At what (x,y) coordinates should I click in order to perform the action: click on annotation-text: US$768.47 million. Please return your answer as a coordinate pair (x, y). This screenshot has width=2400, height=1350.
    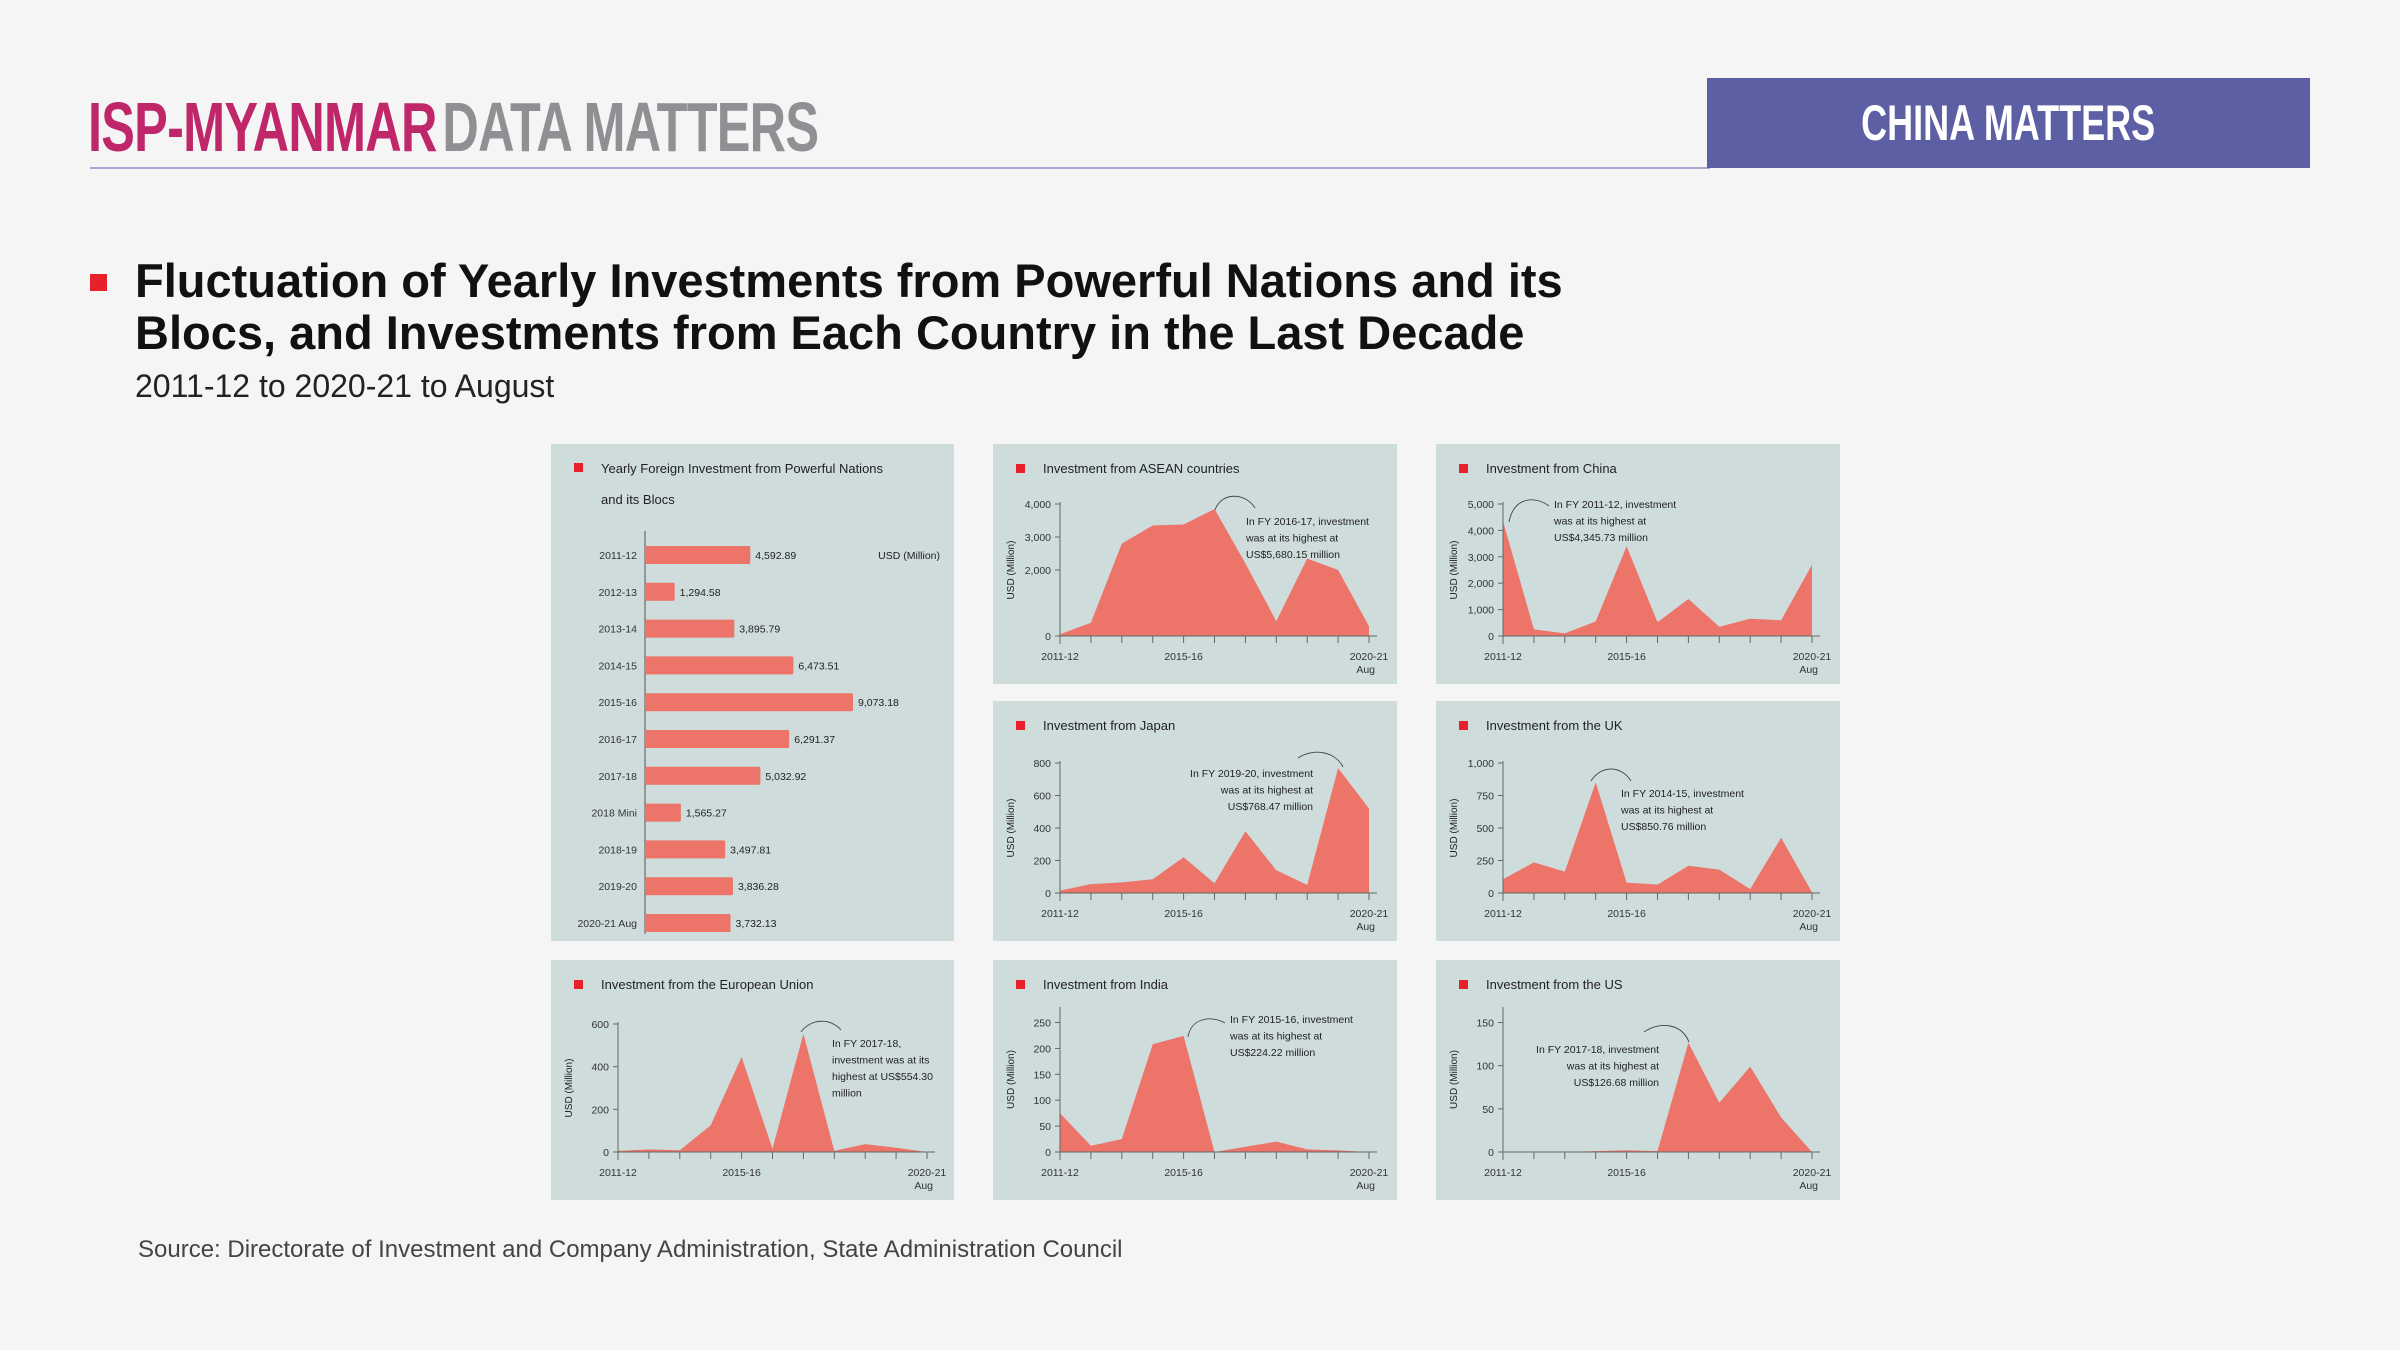
    Looking at the image, I should click on (1270, 807).